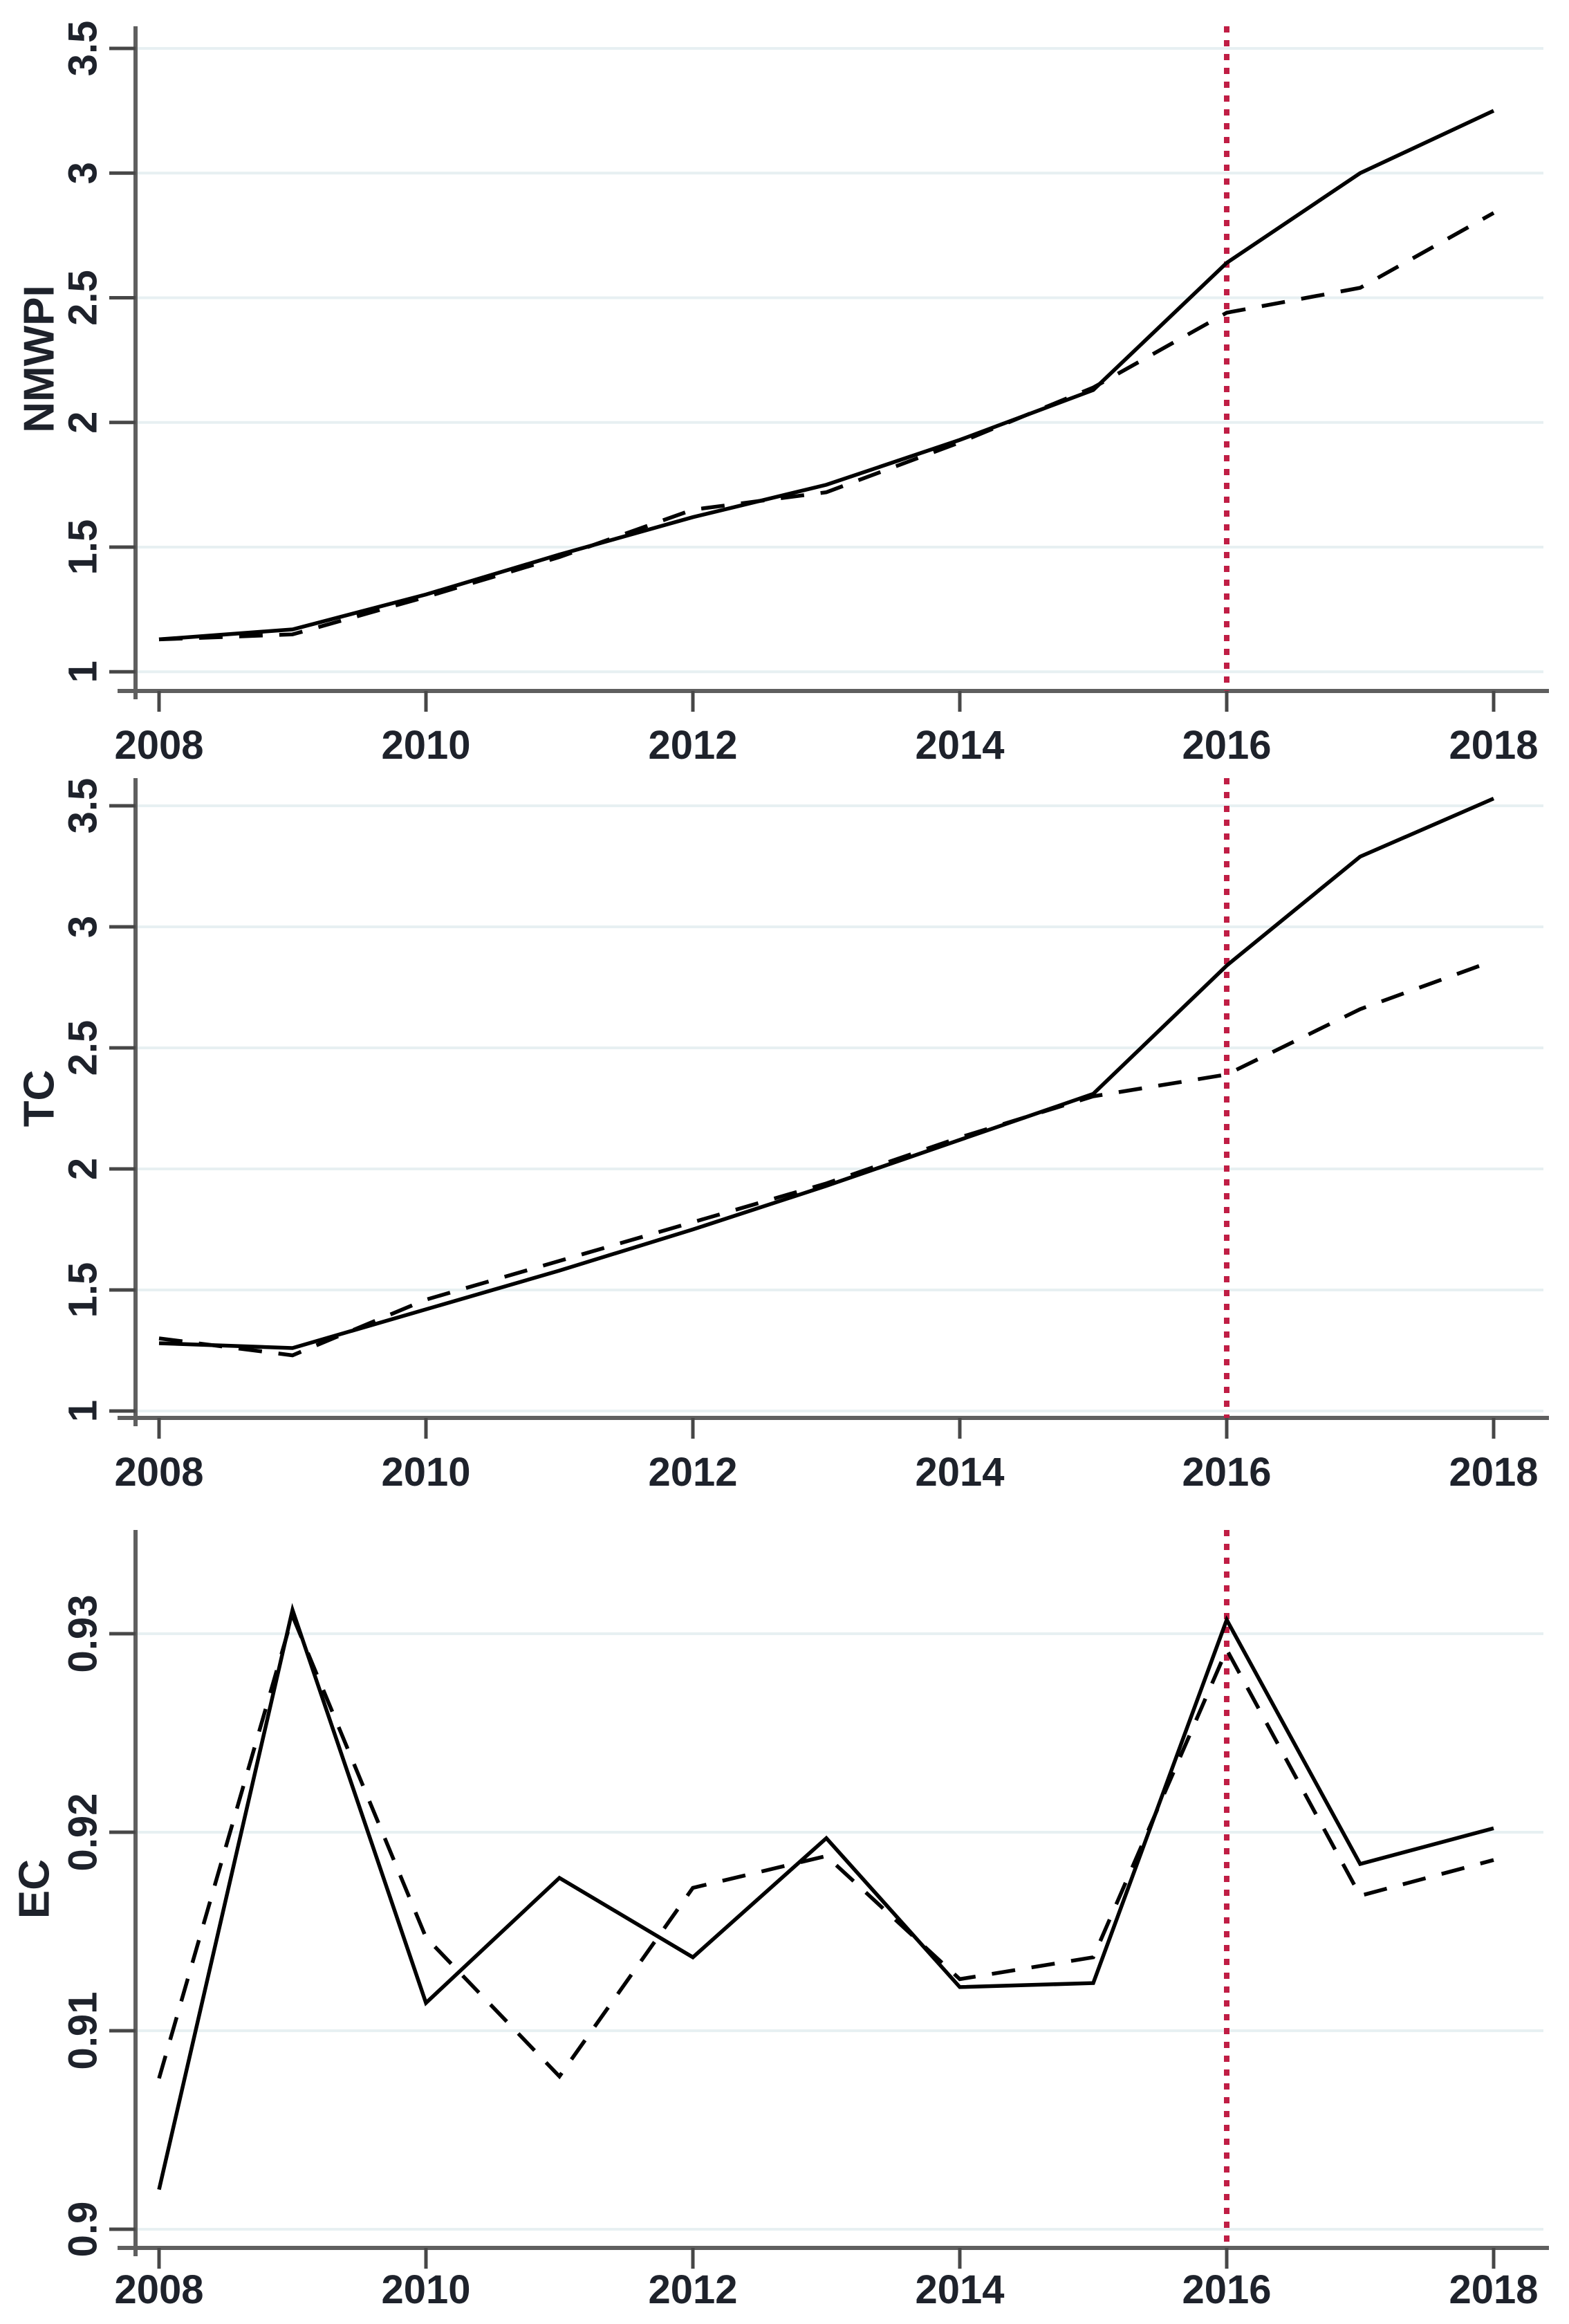 The width and height of the screenshot is (1569, 2324). Describe the element at coordinates (40, 359) in the screenshot. I see `y-axis-title: NMWPI` at that location.